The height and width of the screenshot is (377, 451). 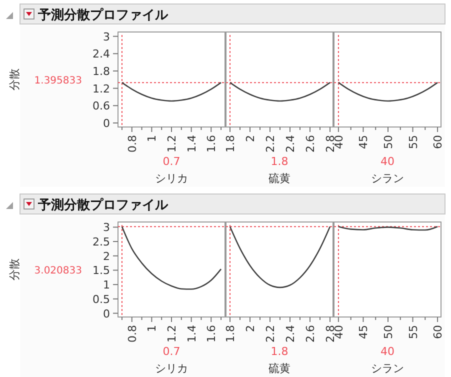 What do you see at coordinates (106, 285) in the screenshot?
I see `y-tick-label: 1` at bounding box center [106, 285].